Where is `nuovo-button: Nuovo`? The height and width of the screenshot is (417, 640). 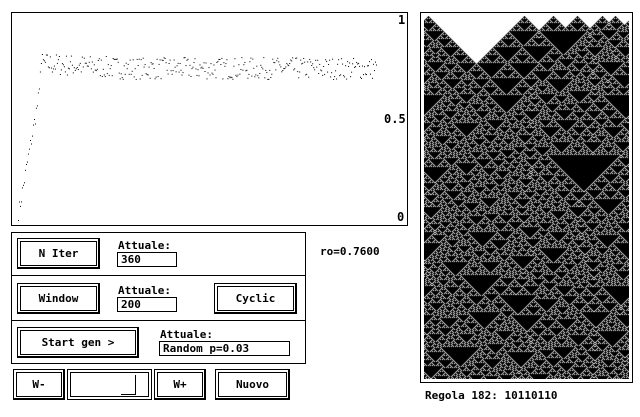 nuovo-button: Nuovo is located at coordinates (252, 384).